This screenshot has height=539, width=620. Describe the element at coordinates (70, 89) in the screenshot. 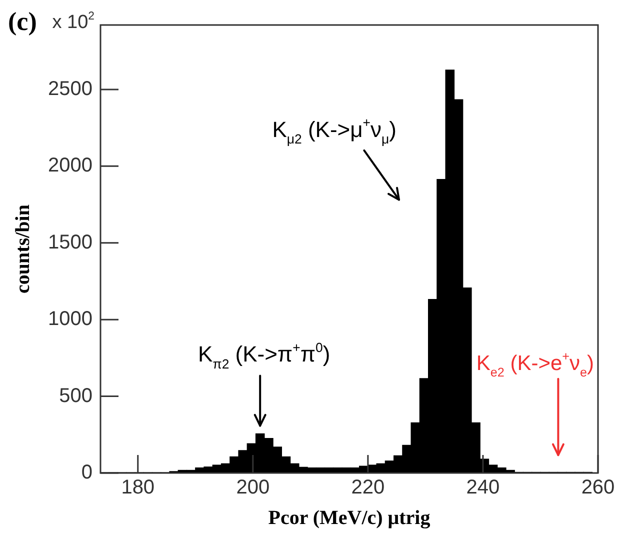

I see `y-tick-label: 2500` at that location.